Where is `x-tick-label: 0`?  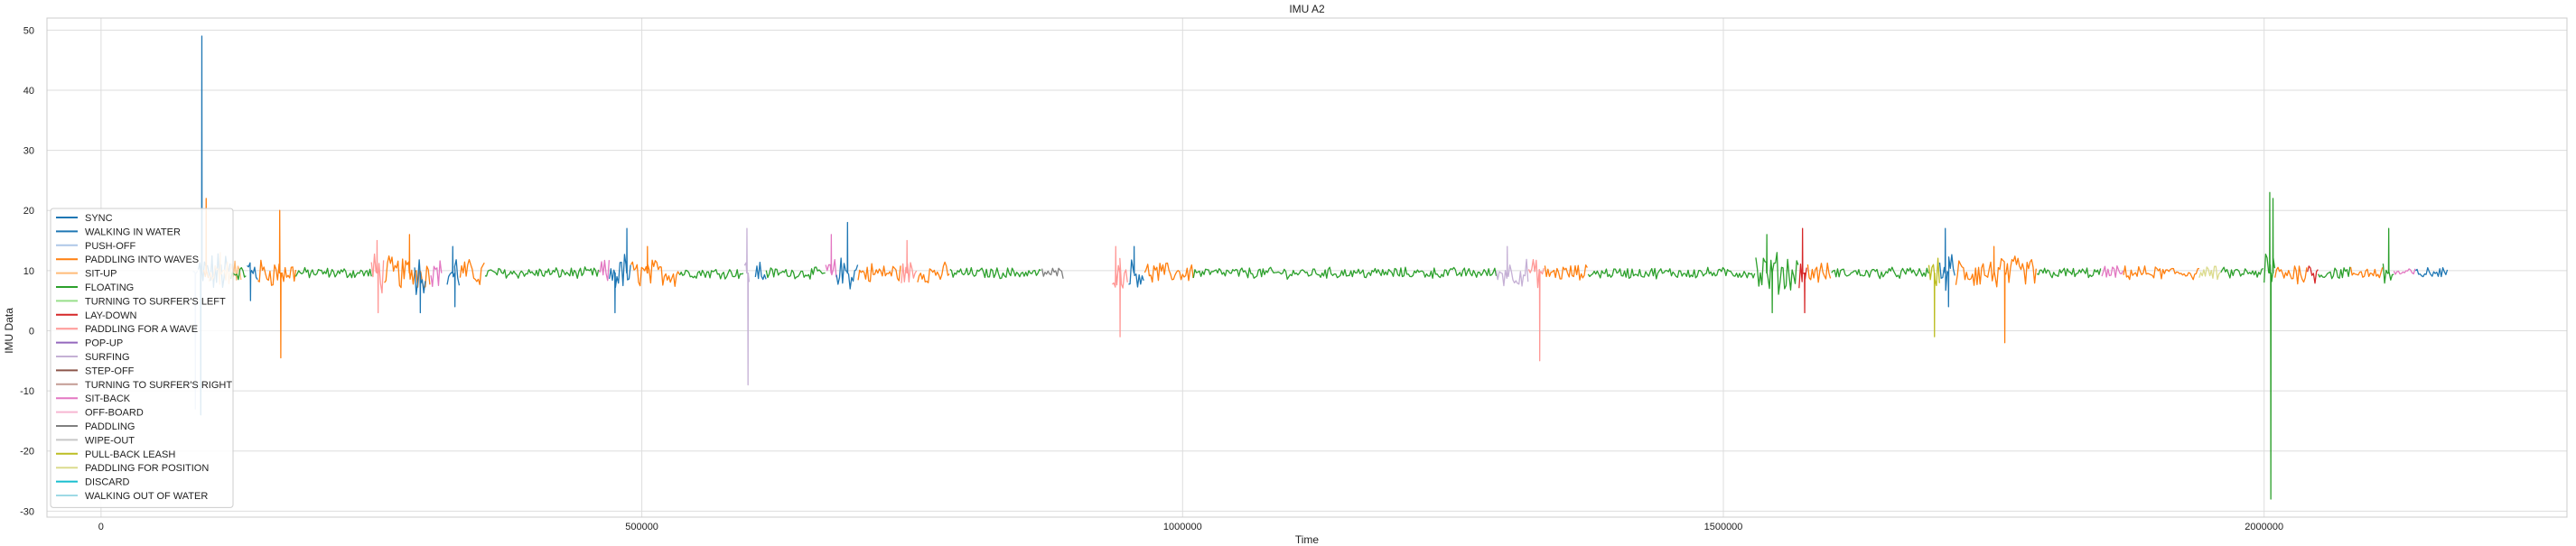 x-tick-label: 0 is located at coordinates (101, 527).